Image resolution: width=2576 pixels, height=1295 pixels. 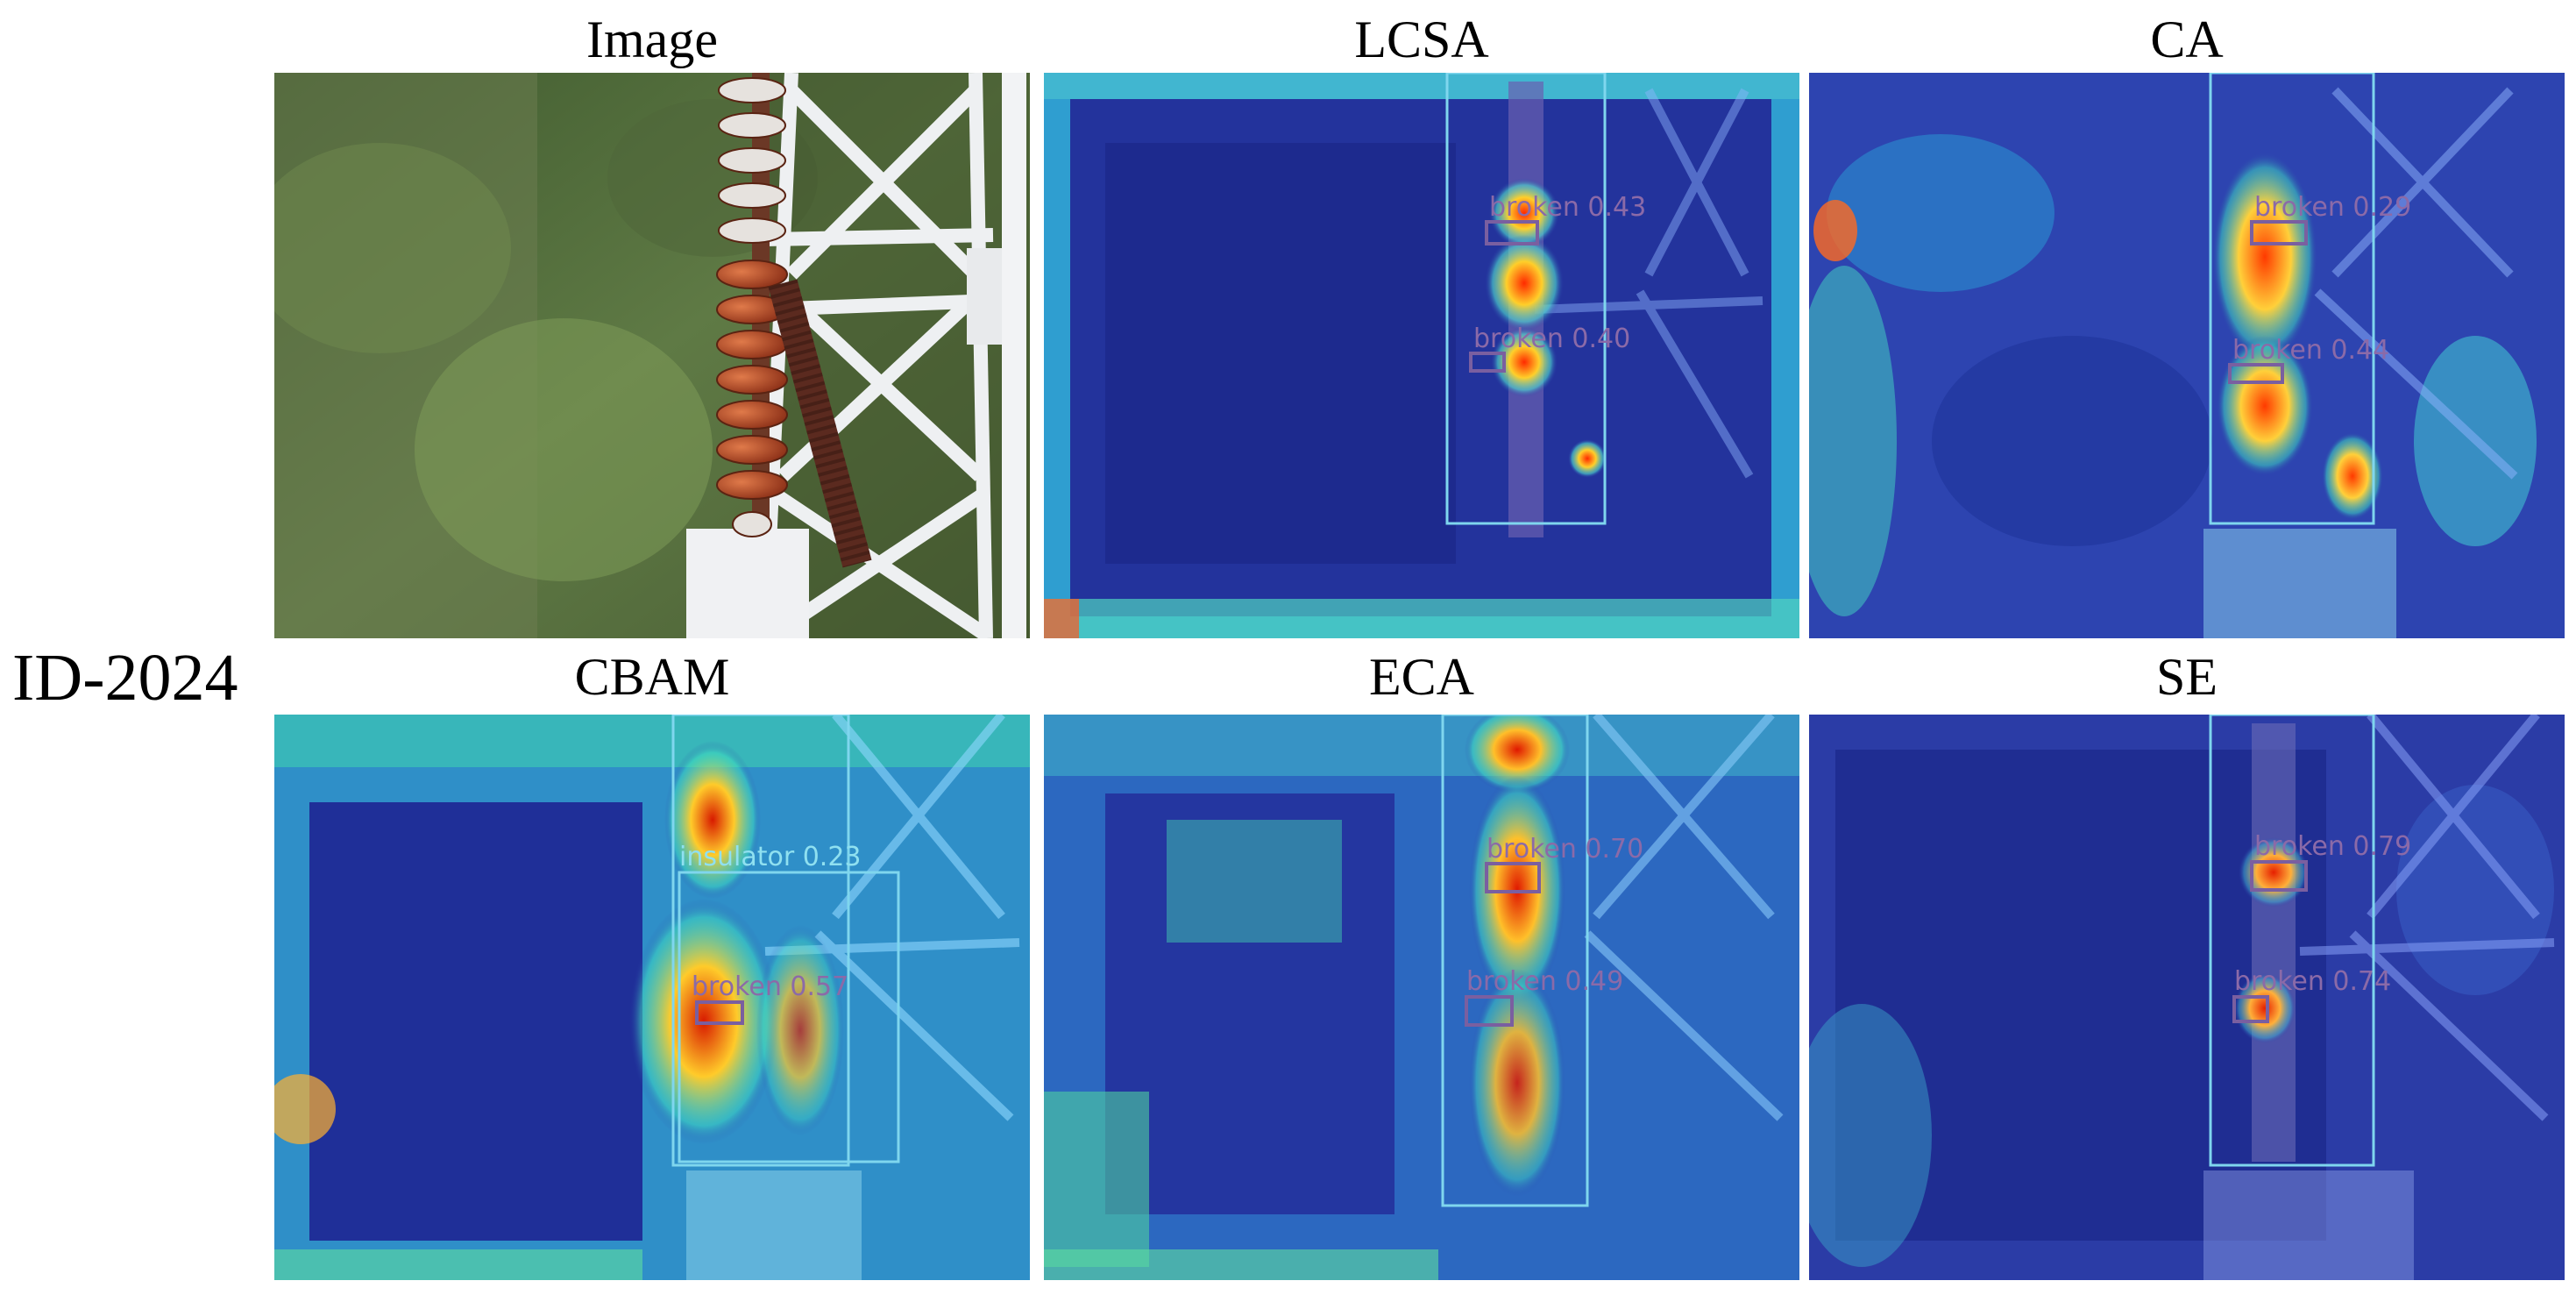 I want to click on panel-image, so click(x=652, y=355).